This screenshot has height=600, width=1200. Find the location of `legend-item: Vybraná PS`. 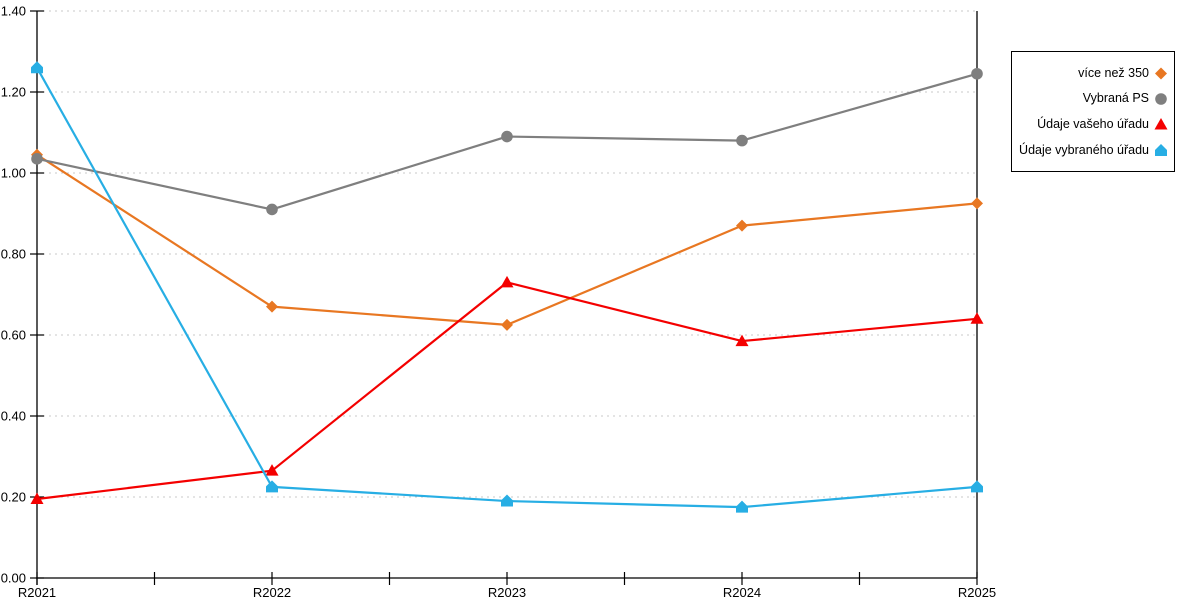

legend-item: Vybraná PS is located at coordinates (1093, 99).